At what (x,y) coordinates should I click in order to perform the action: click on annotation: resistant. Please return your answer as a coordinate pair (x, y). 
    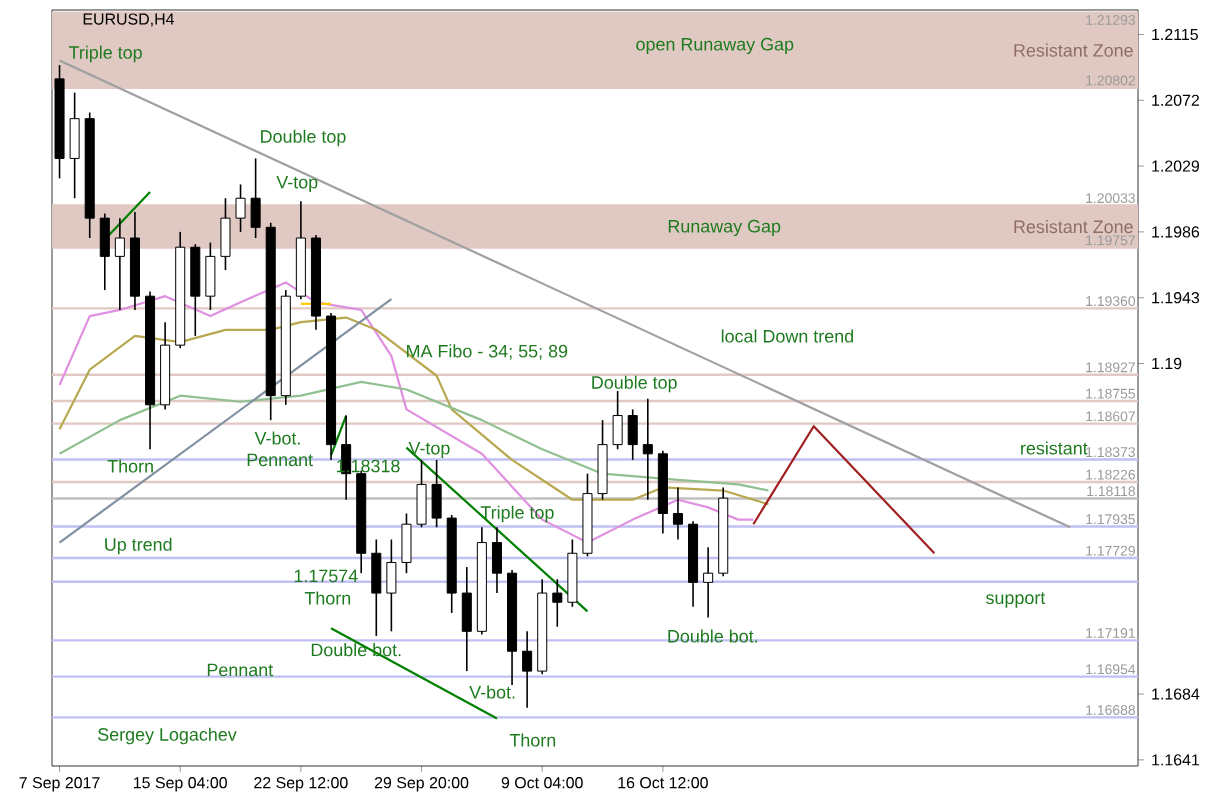
    Looking at the image, I should click on (1054, 448).